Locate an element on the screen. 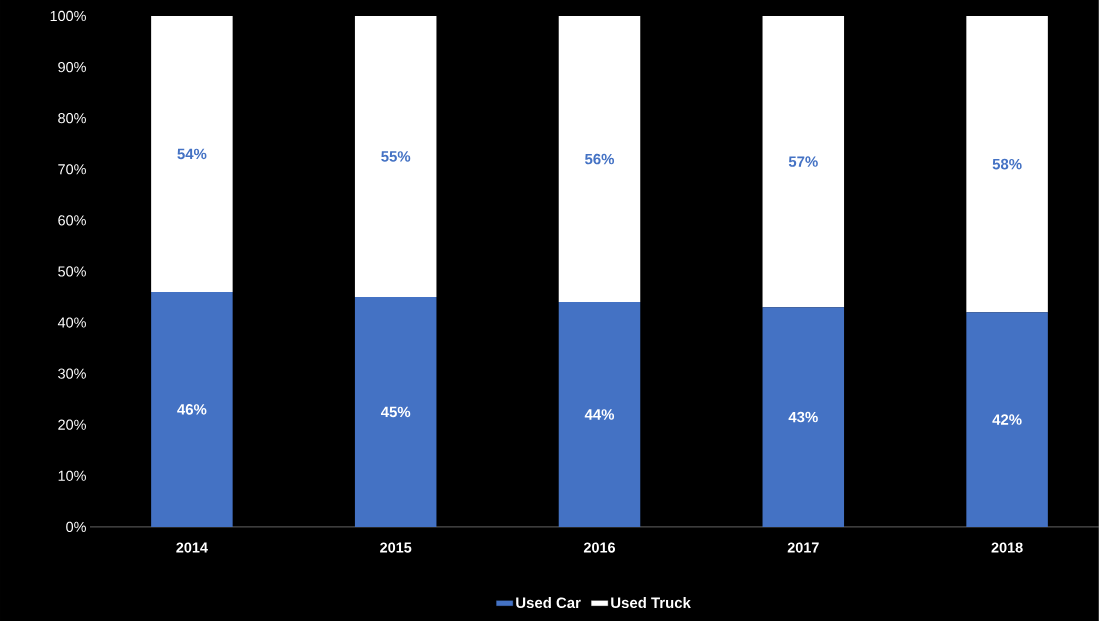 The width and height of the screenshot is (1099, 621). data-label: 45% is located at coordinates (395, 412).